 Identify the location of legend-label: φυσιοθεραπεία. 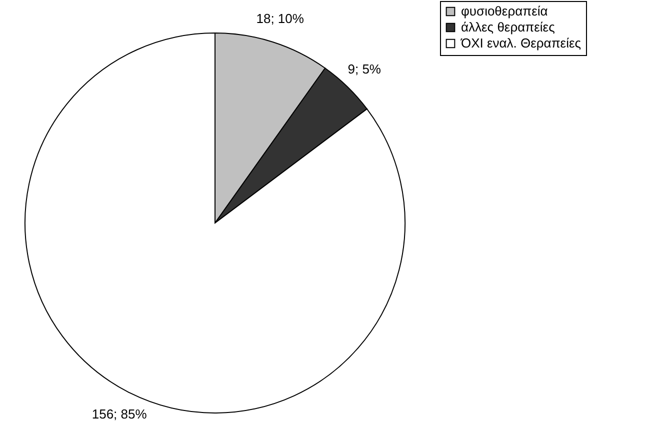
(504, 11).